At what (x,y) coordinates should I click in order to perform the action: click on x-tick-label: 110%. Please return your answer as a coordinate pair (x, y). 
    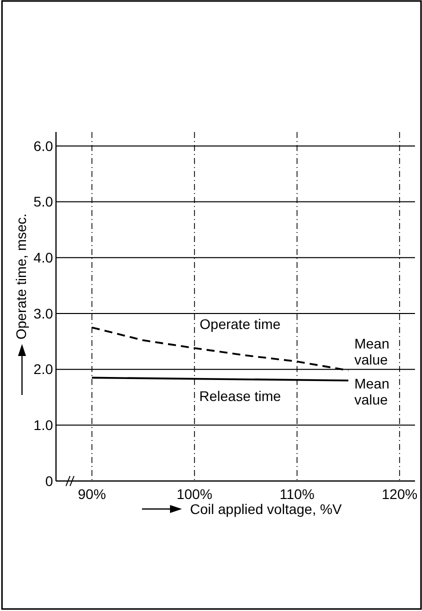
    Looking at the image, I should click on (297, 494).